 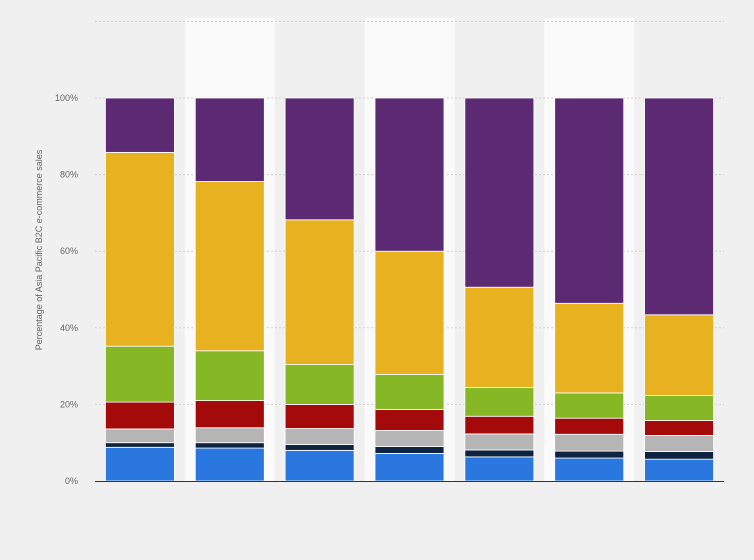 I want to click on y-axis-ticks: 0% 20% 40% 60% 80% 100%, so click(x=66, y=289).